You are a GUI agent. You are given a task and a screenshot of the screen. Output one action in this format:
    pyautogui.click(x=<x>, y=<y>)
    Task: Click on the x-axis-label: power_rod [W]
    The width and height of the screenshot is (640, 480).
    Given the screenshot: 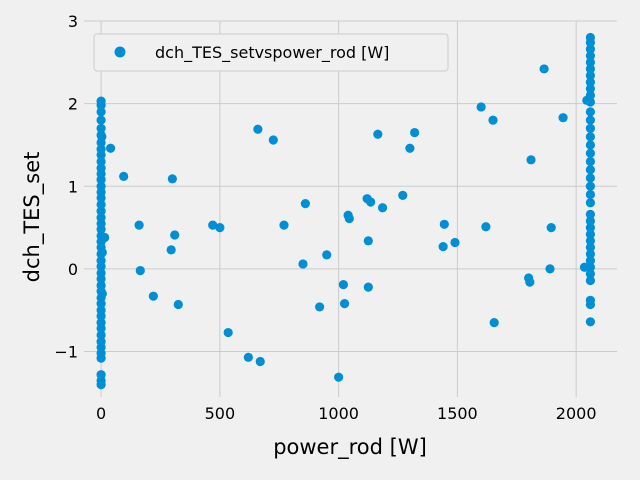 What is the action you would take?
    pyautogui.click(x=350, y=447)
    